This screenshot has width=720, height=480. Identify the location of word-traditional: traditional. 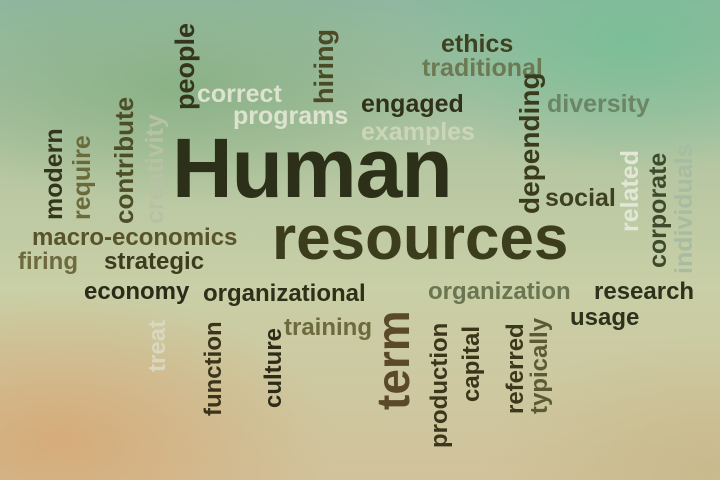
(482, 68).